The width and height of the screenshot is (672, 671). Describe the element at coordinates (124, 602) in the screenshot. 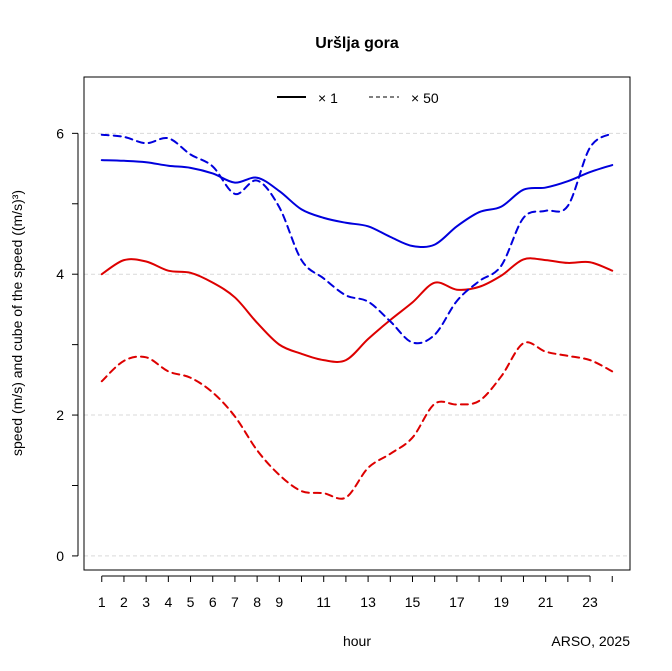

I see `x-tick-label-2: 2` at that location.